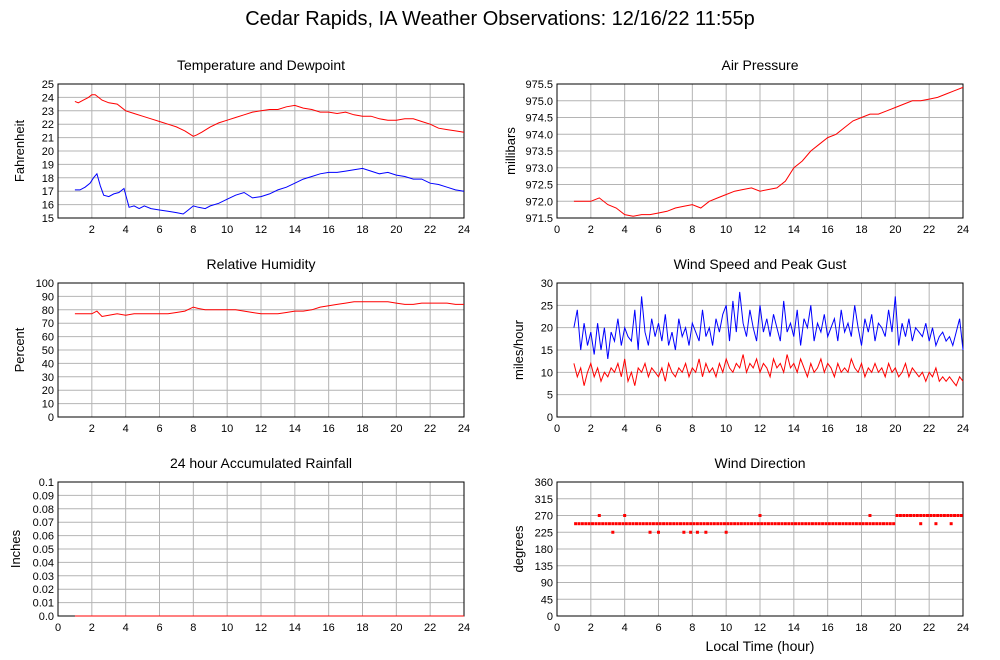 The height and width of the screenshot is (660, 1000). Describe the element at coordinates (43, 550) in the screenshot. I see `y-tick-label: 0.05` at that location.